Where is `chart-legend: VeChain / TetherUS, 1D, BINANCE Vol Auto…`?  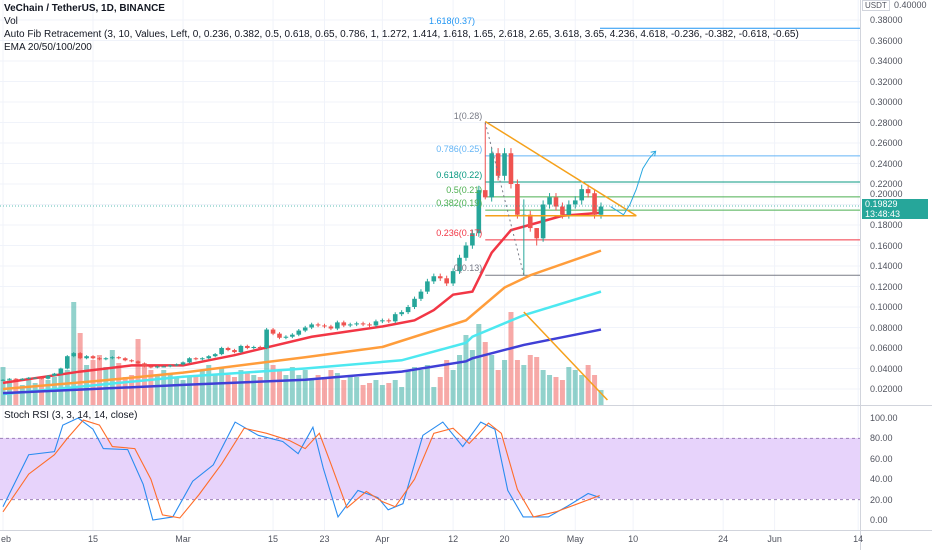 chart-legend: VeChain / TetherUS, 1D, BINANCE Vol Auto… is located at coordinates (401, 27).